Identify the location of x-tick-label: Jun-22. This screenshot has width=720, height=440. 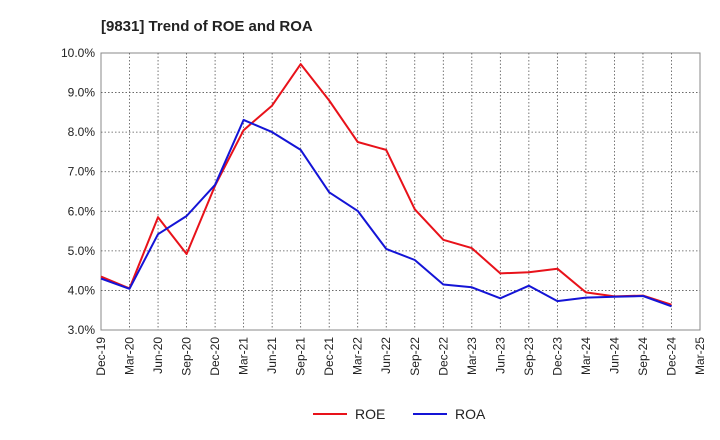
(386, 355).